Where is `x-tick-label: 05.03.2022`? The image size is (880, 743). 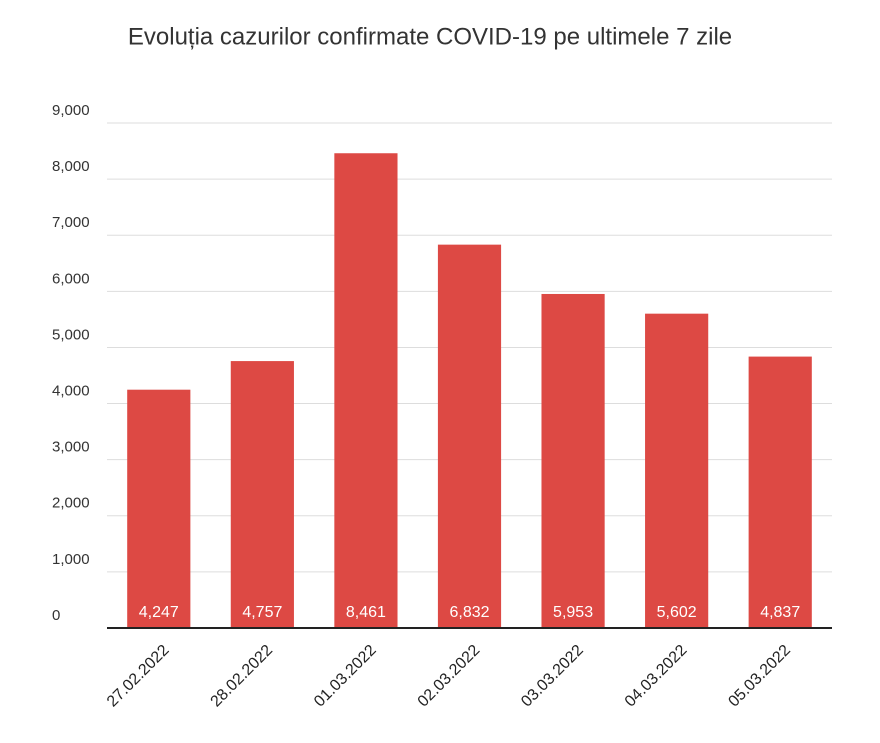 x-tick-label: 05.03.2022 is located at coordinates (759, 676).